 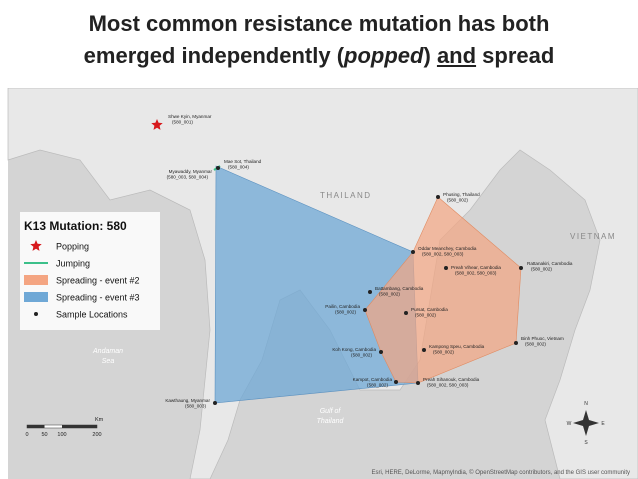 What do you see at coordinates (384, 55) in the screenshot?
I see `title-italic: popped` at bounding box center [384, 55].